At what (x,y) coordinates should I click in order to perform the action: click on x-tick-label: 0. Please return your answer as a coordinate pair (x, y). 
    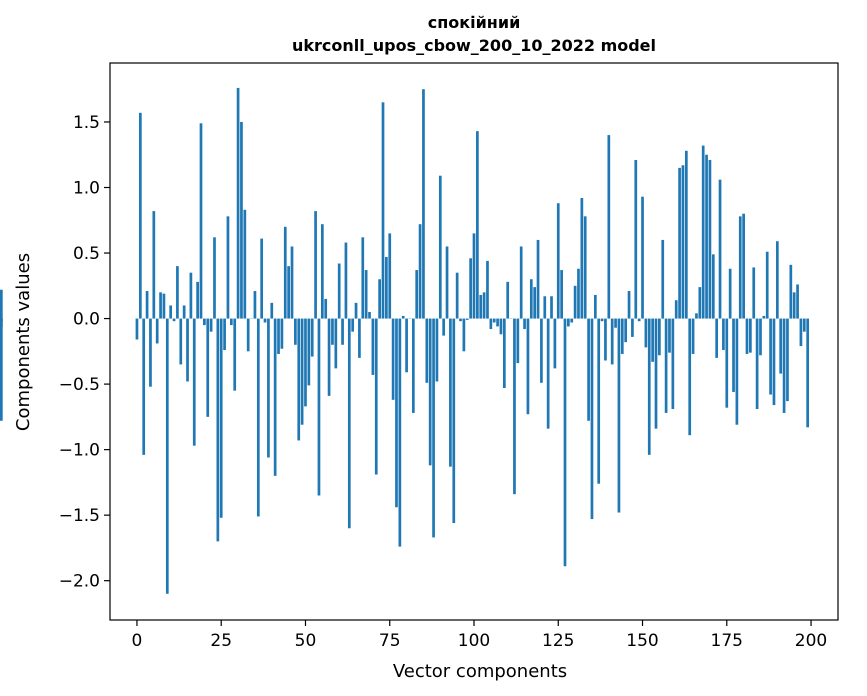
    Looking at the image, I should click on (137, 641).